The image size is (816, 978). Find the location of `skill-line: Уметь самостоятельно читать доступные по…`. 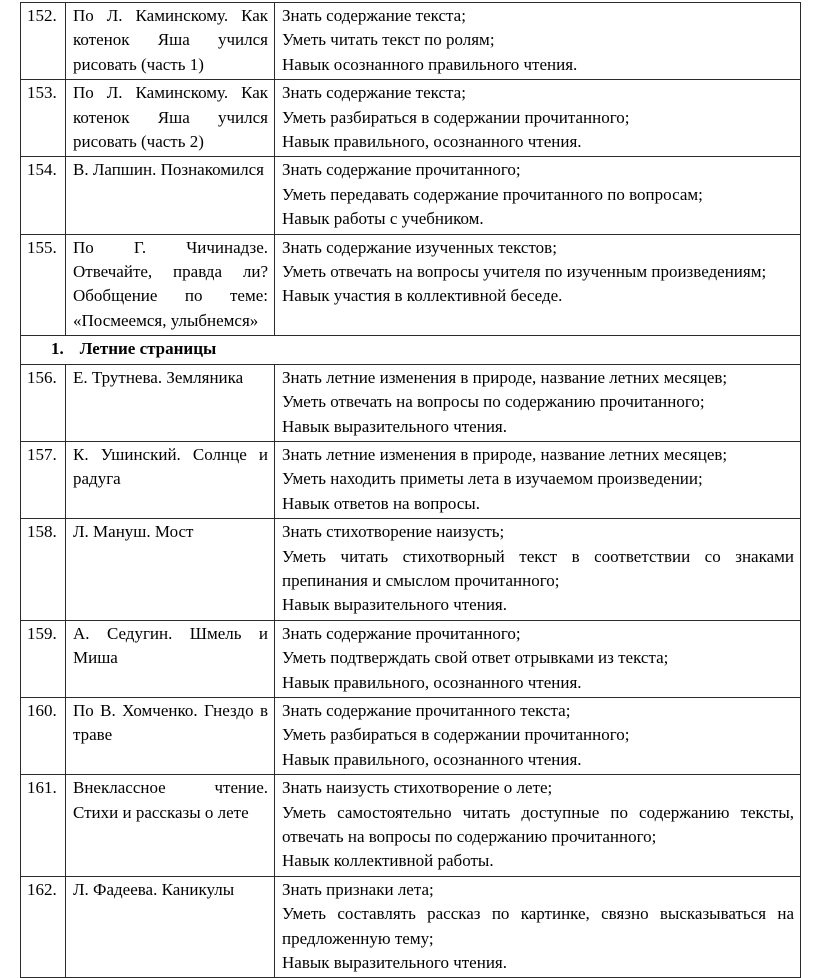

skill-line: Уметь самостоятельно читать доступные по… is located at coordinates (538, 824).